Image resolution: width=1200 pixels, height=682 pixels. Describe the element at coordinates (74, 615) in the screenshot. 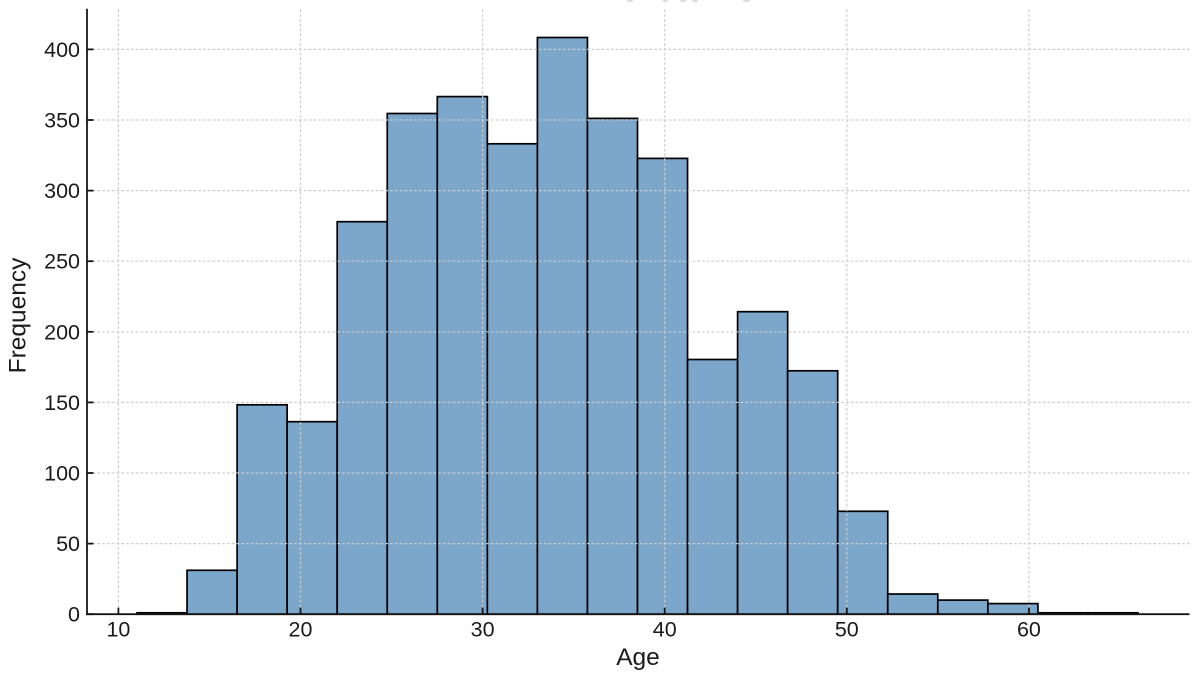

I see `svg-text: 0` at that location.